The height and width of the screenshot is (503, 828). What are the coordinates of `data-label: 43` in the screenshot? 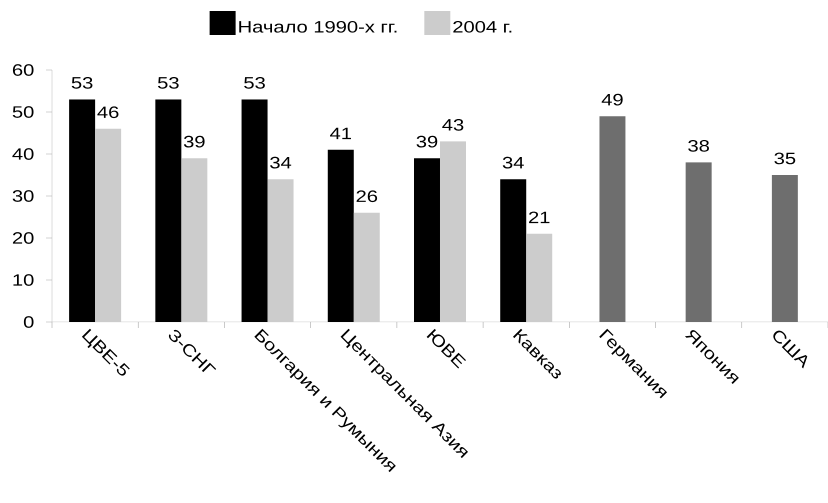 It's located at (453, 125).